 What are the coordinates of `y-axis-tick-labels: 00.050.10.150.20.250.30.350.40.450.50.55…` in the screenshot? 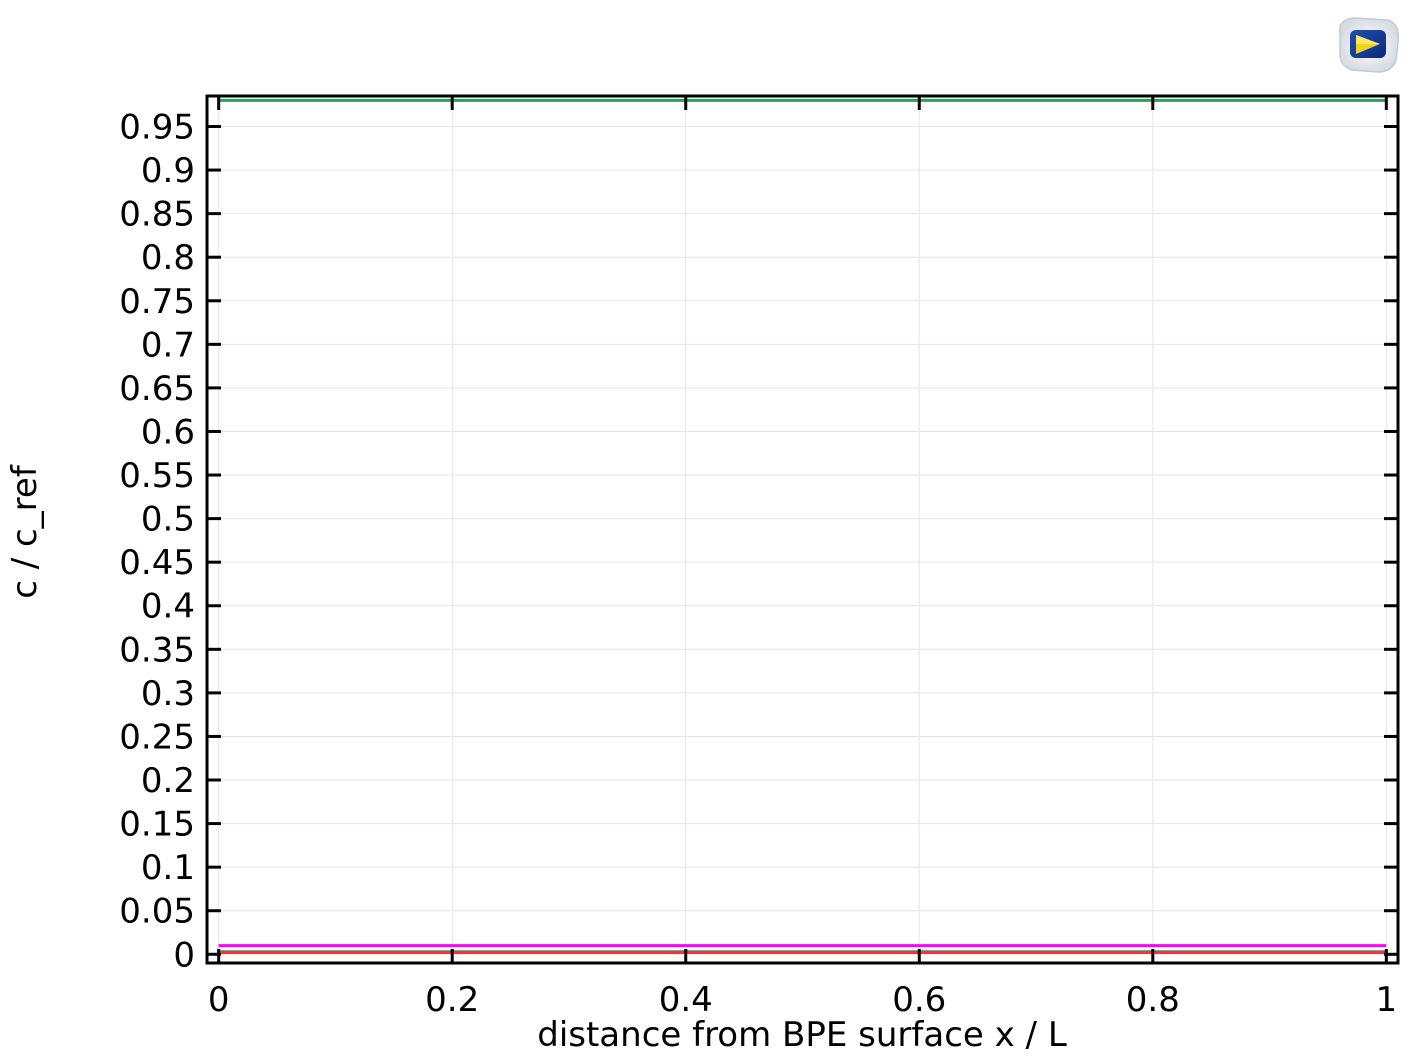 It's located at (157, 541).